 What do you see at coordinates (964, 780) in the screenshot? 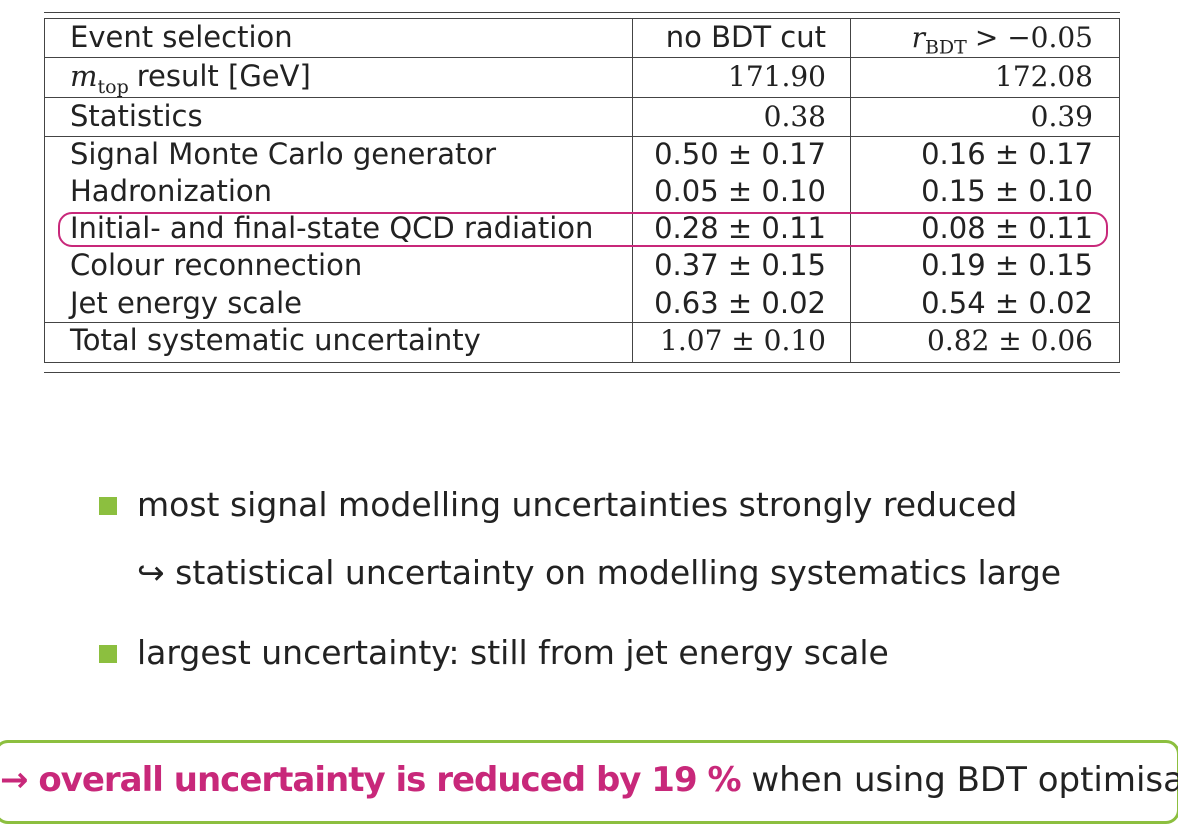
I see `conclusion-text: when using BDT optimisation` at bounding box center [964, 780].